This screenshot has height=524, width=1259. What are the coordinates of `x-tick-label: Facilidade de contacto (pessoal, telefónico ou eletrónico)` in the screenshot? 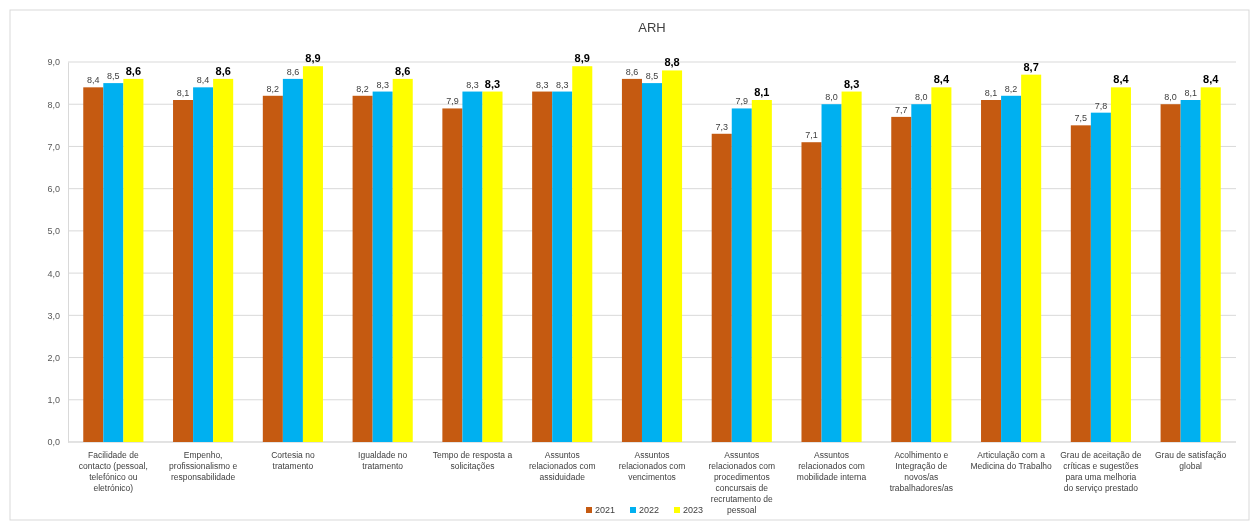 It's located at (113, 471).